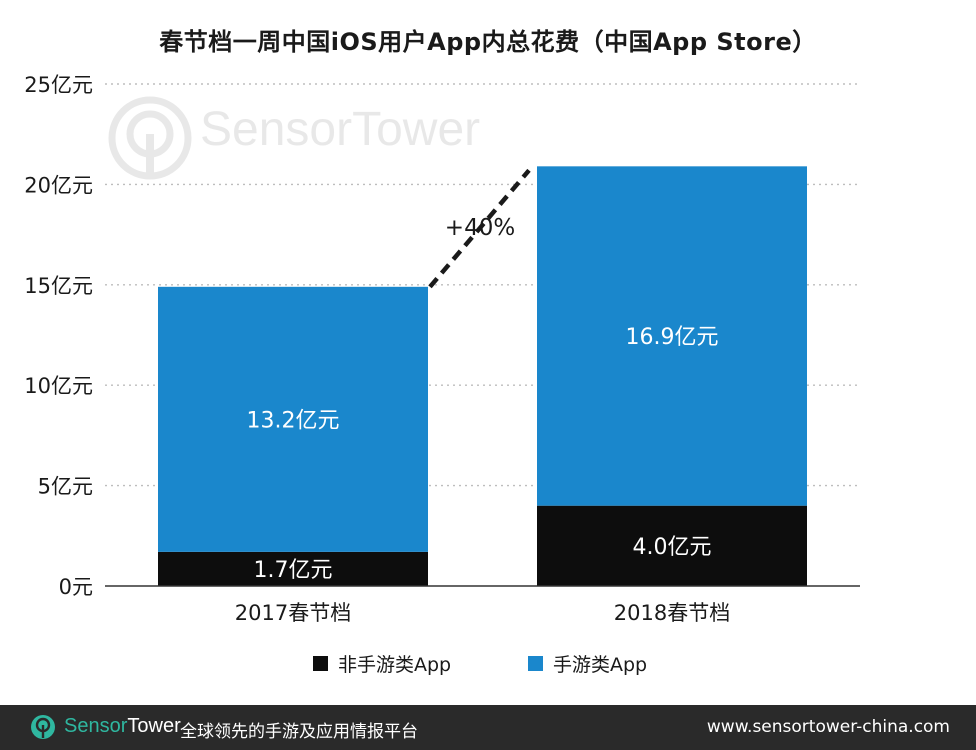 Image resolution: width=976 pixels, height=750 pixels. I want to click on sensortower-watermark: SensorTower, so click(294, 138).